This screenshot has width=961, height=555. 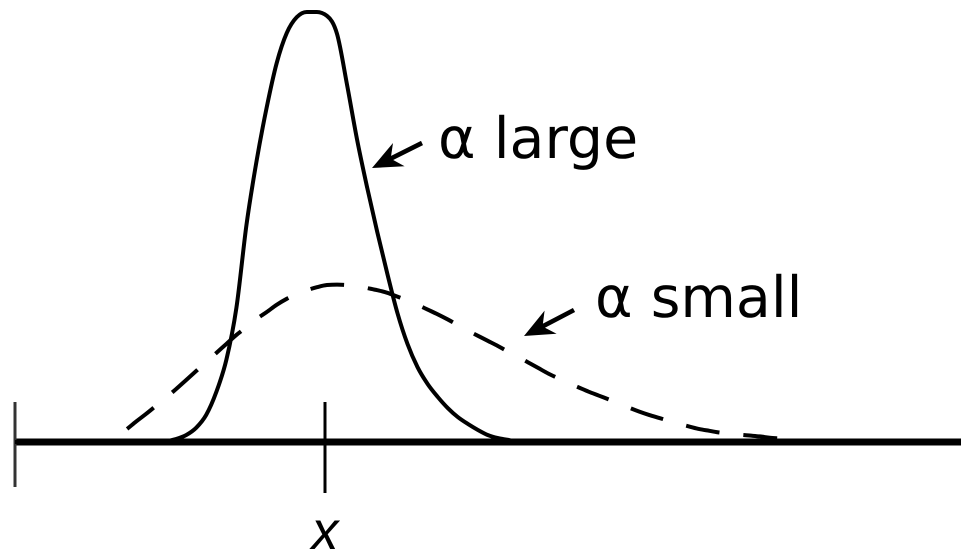 What do you see at coordinates (324, 528) in the screenshot?
I see `x-axis-title: x` at bounding box center [324, 528].